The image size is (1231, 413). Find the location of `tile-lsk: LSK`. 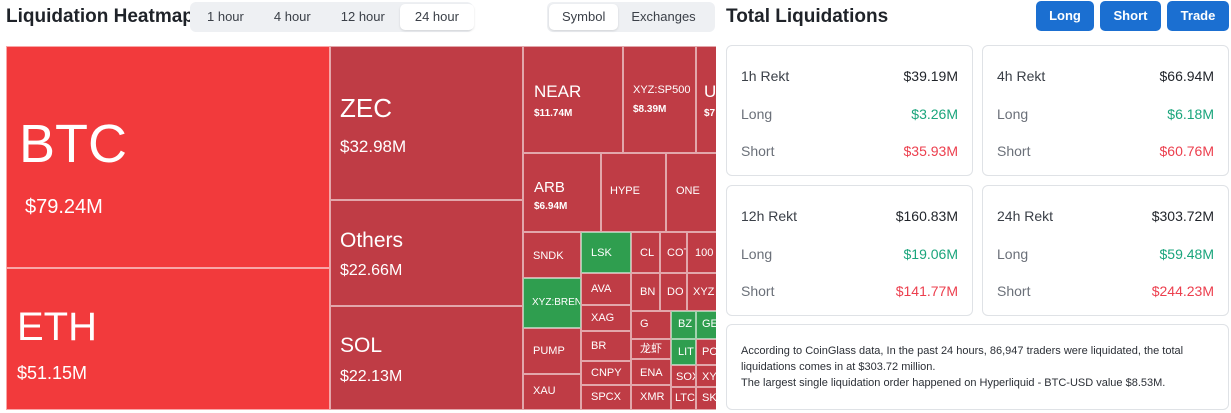

tile-lsk: LSK is located at coordinates (606, 252).